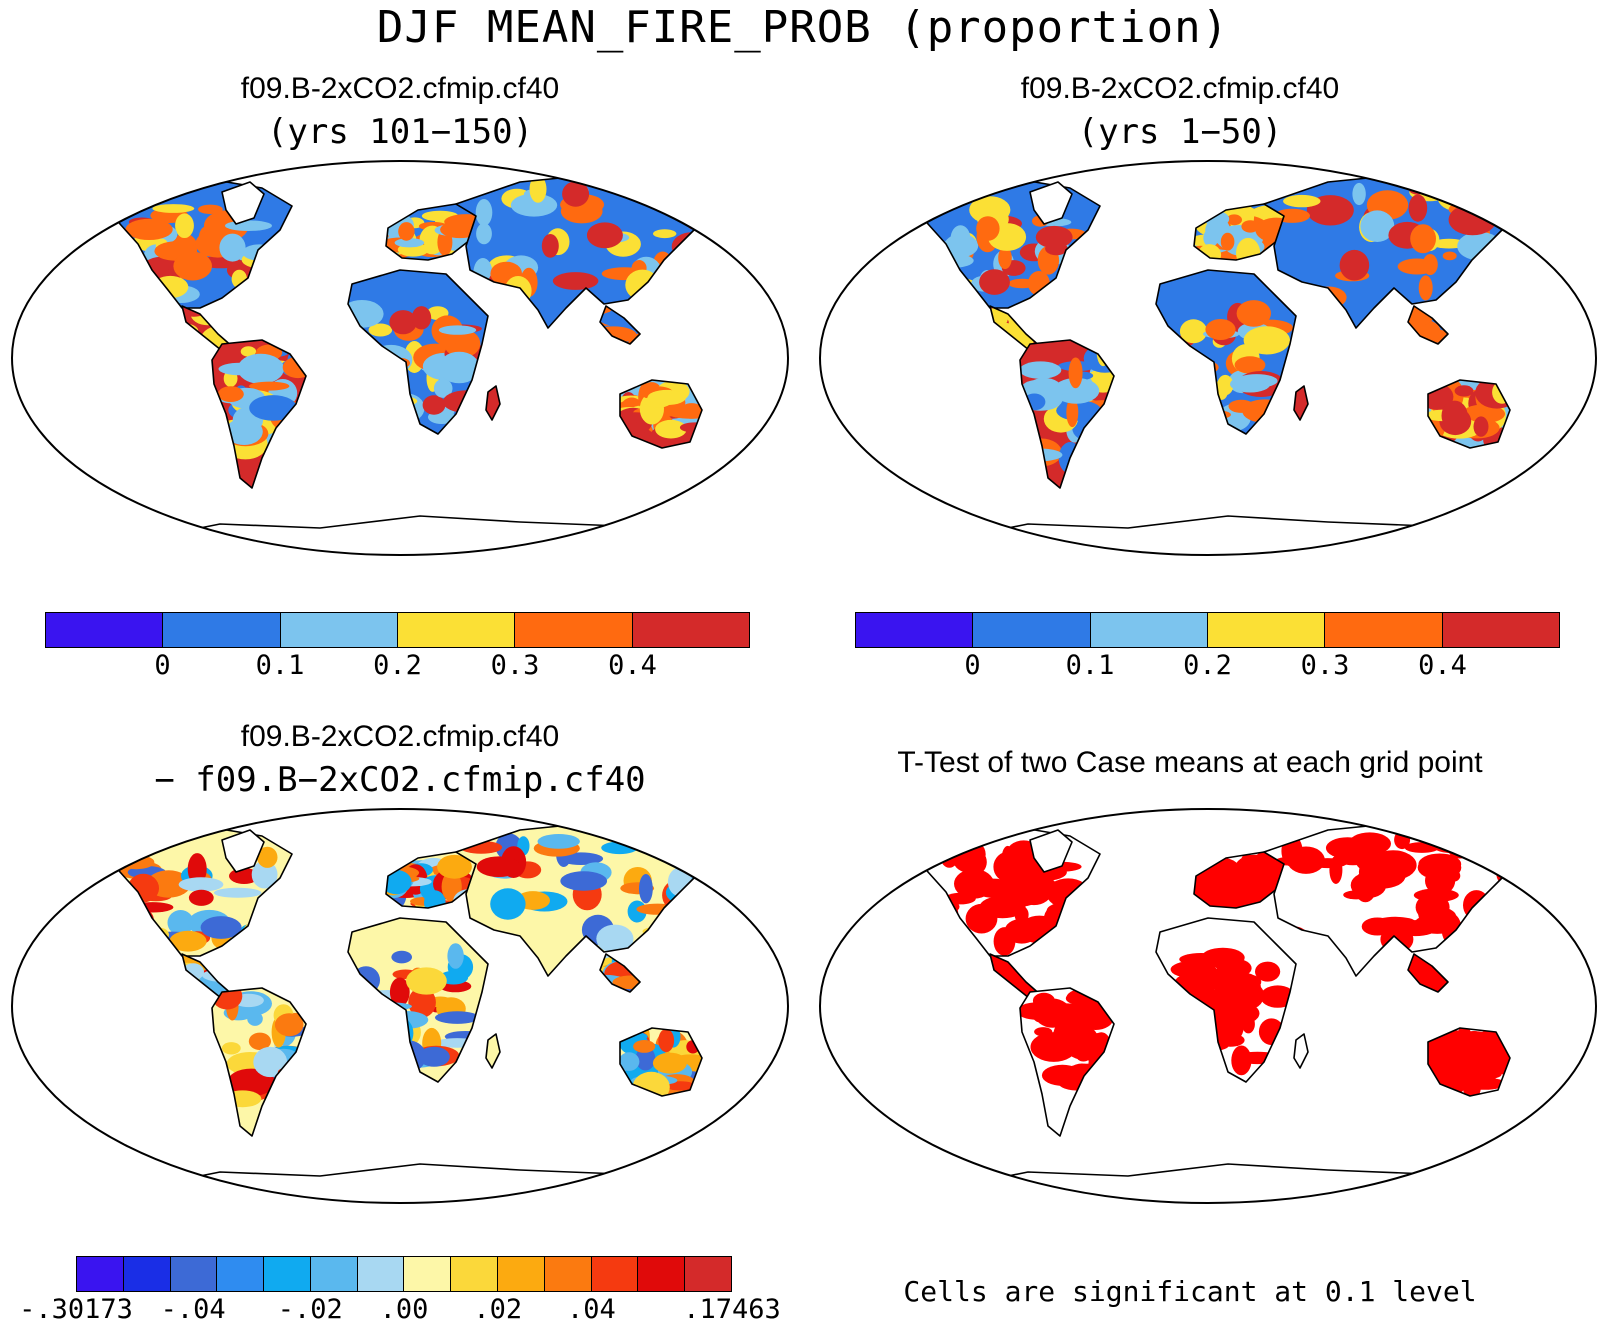 Image resolution: width=1606 pixels, height=1327 pixels. What do you see at coordinates (400, 736) in the screenshot?
I see `panel-3-title: f09.B-2xCO2.cfmip.cf40` at bounding box center [400, 736].